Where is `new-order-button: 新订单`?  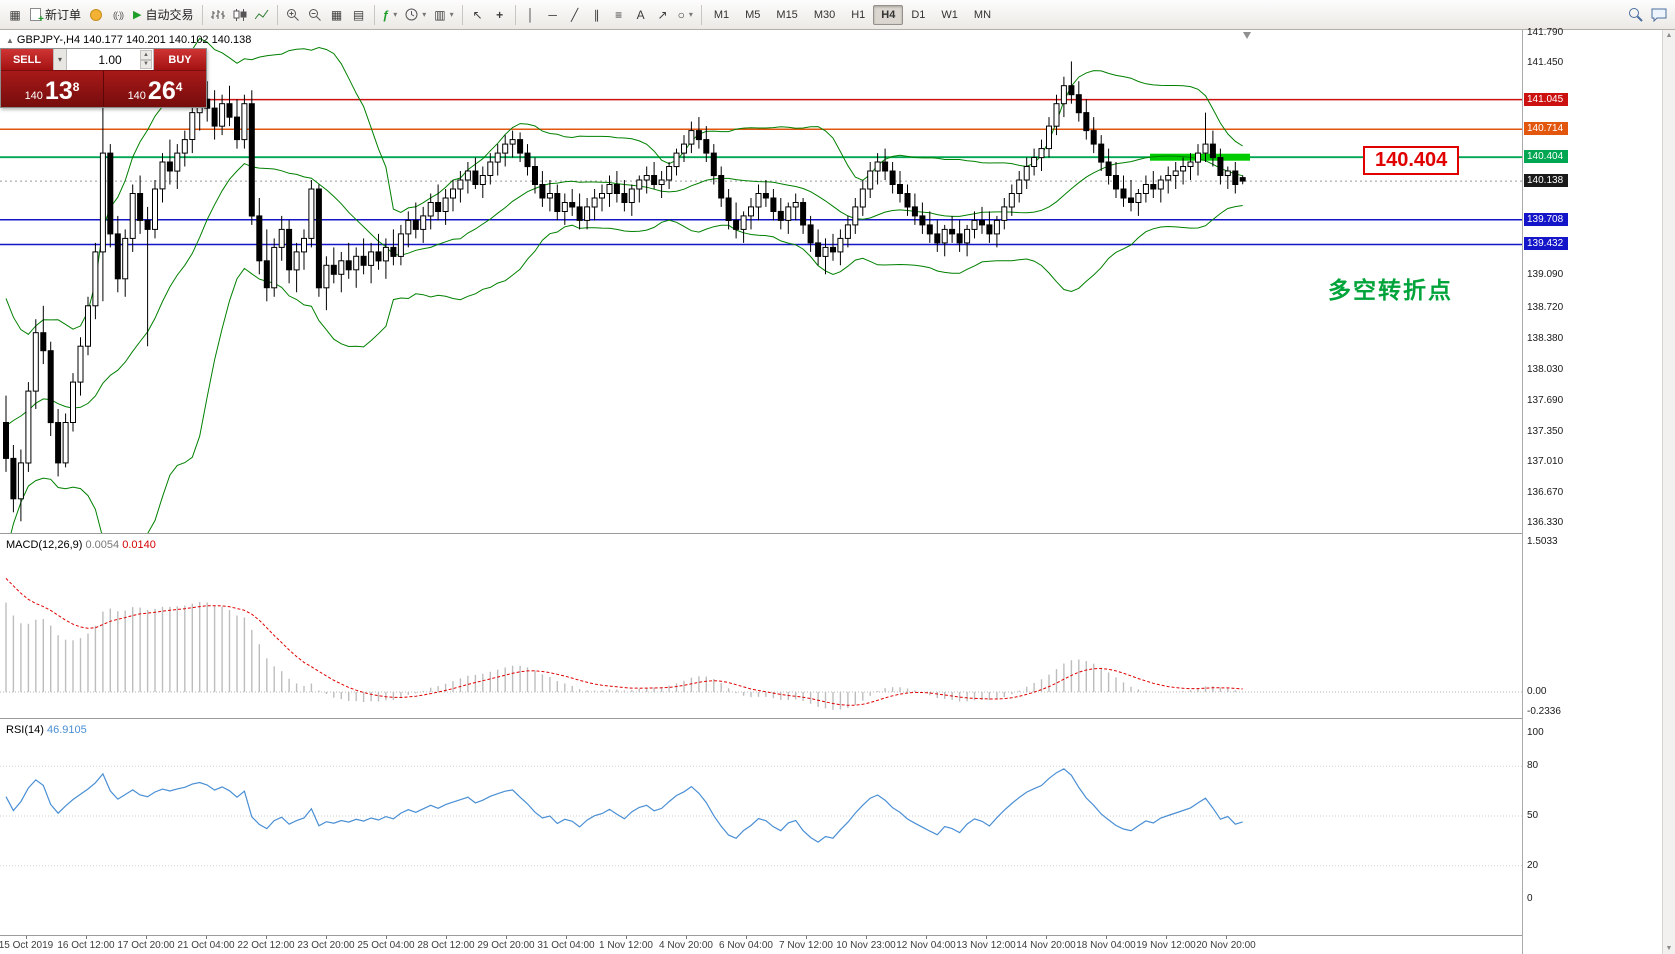
new-order-button: 新订单 is located at coordinates (55, 15).